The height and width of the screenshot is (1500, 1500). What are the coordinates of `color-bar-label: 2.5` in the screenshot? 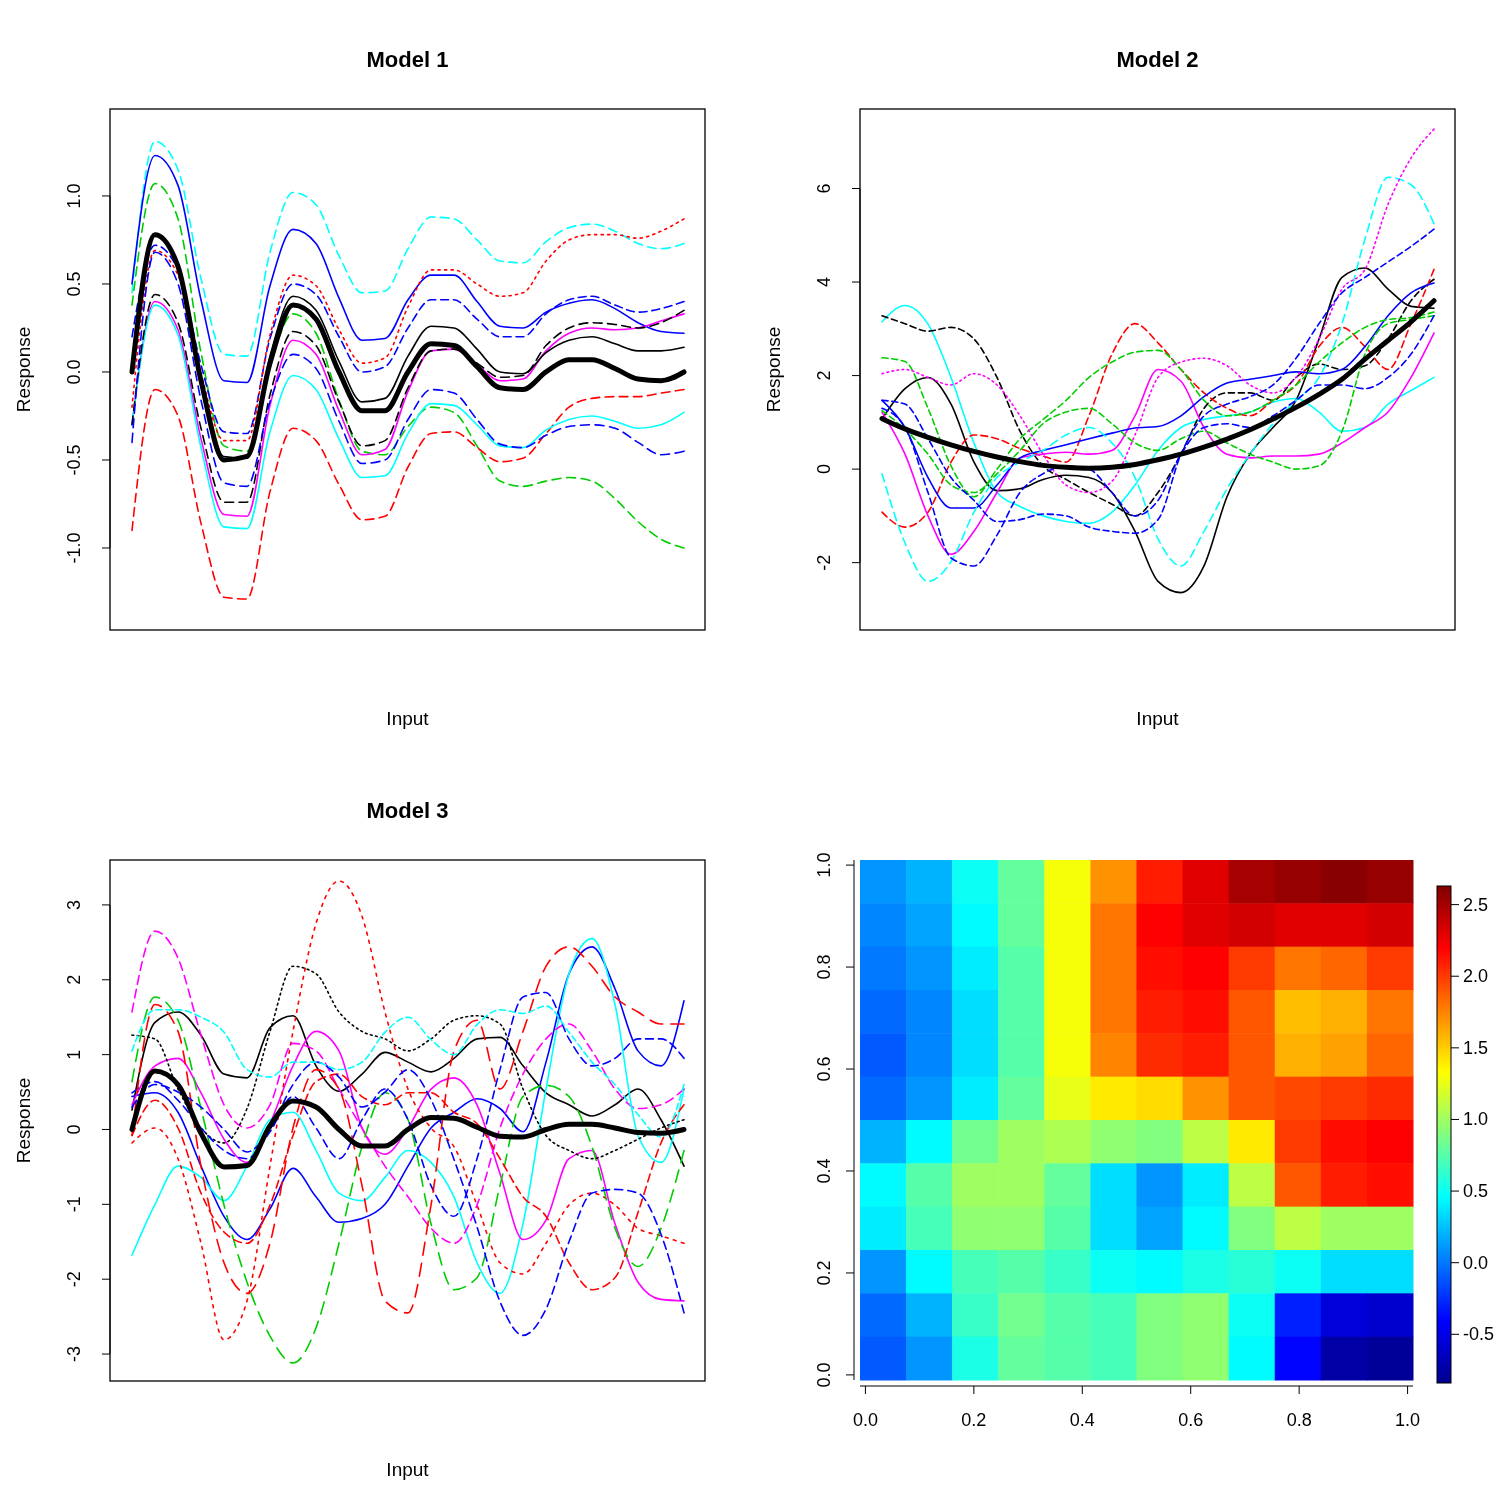 It's located at (1476, 904).